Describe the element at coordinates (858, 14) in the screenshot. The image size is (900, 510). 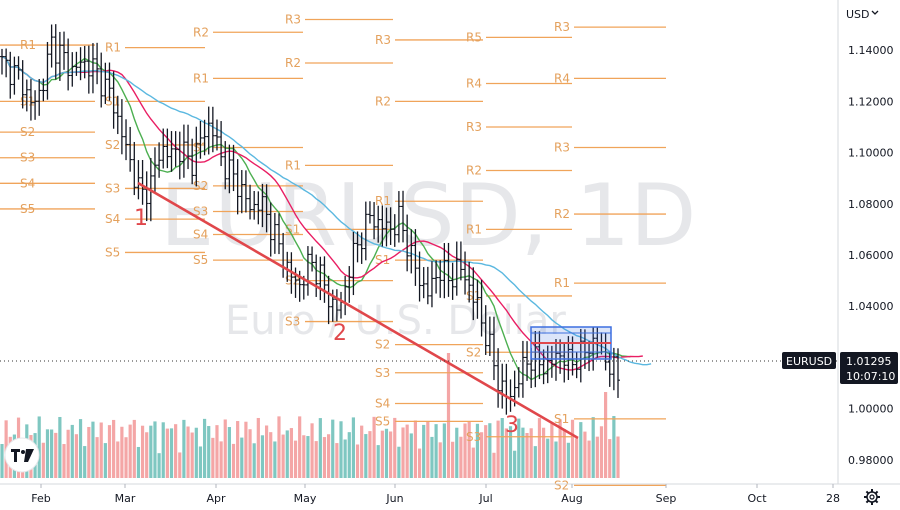
I see `currency-selector: USD` at that location.